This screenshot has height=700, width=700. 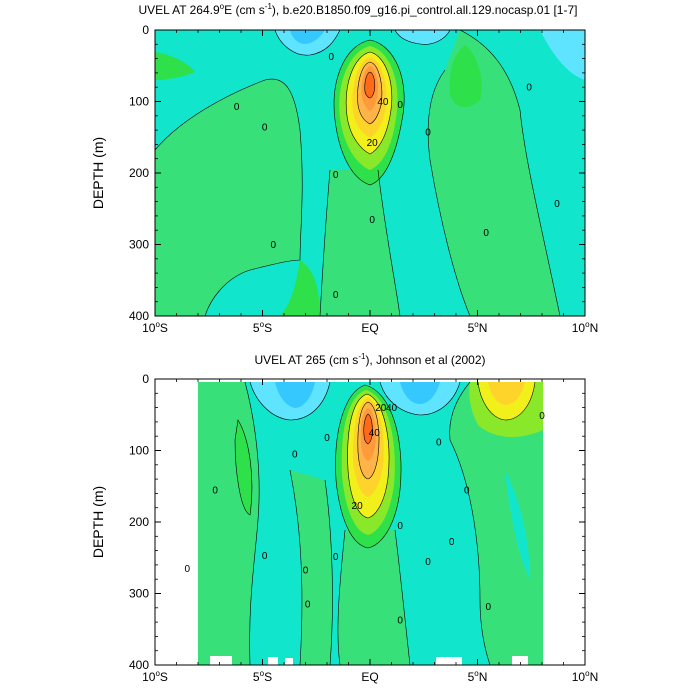 I want to click on bottom-xtick-label: EQ, so click(x=369, y=677).